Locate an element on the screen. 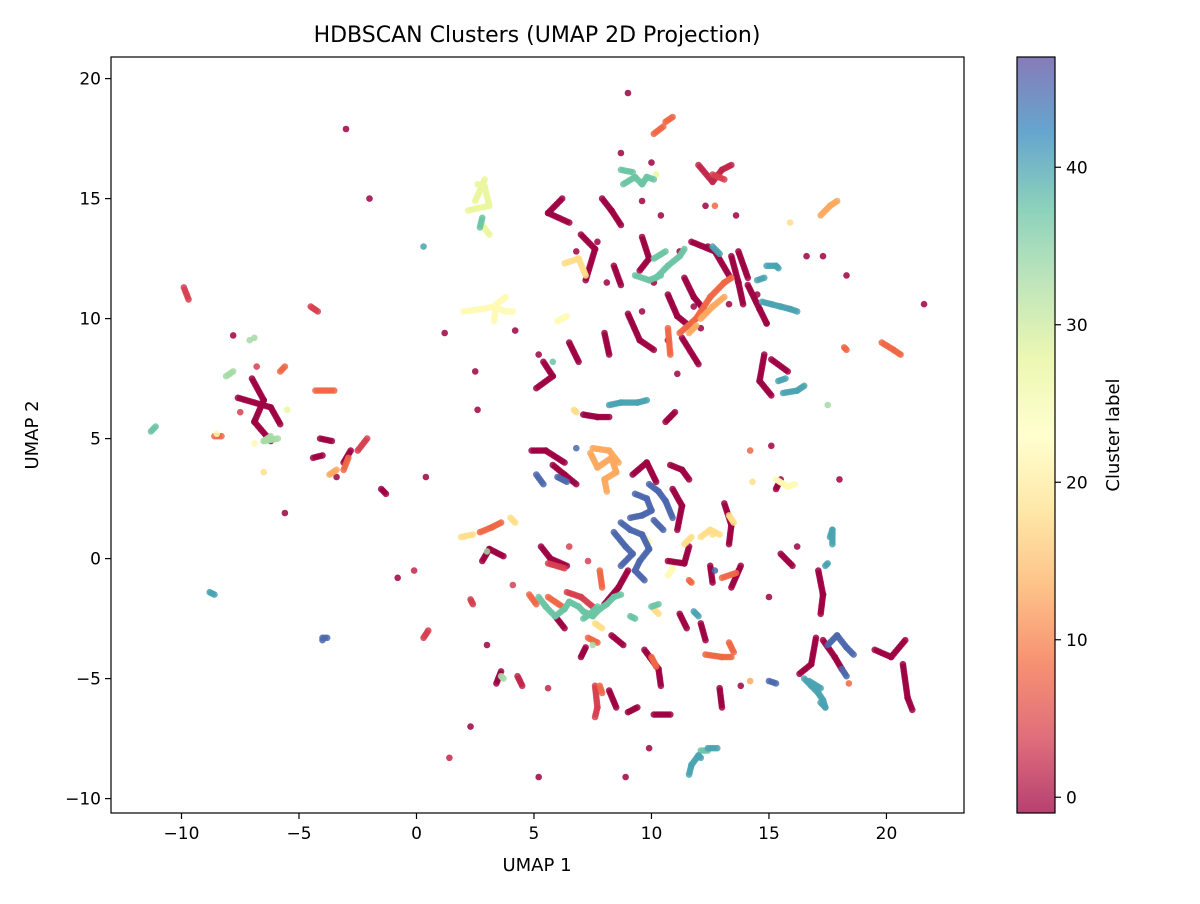 This screenshot has height=904, width=1200. colorbar-tick-label: 20 is located at coordinates (1077, 483).